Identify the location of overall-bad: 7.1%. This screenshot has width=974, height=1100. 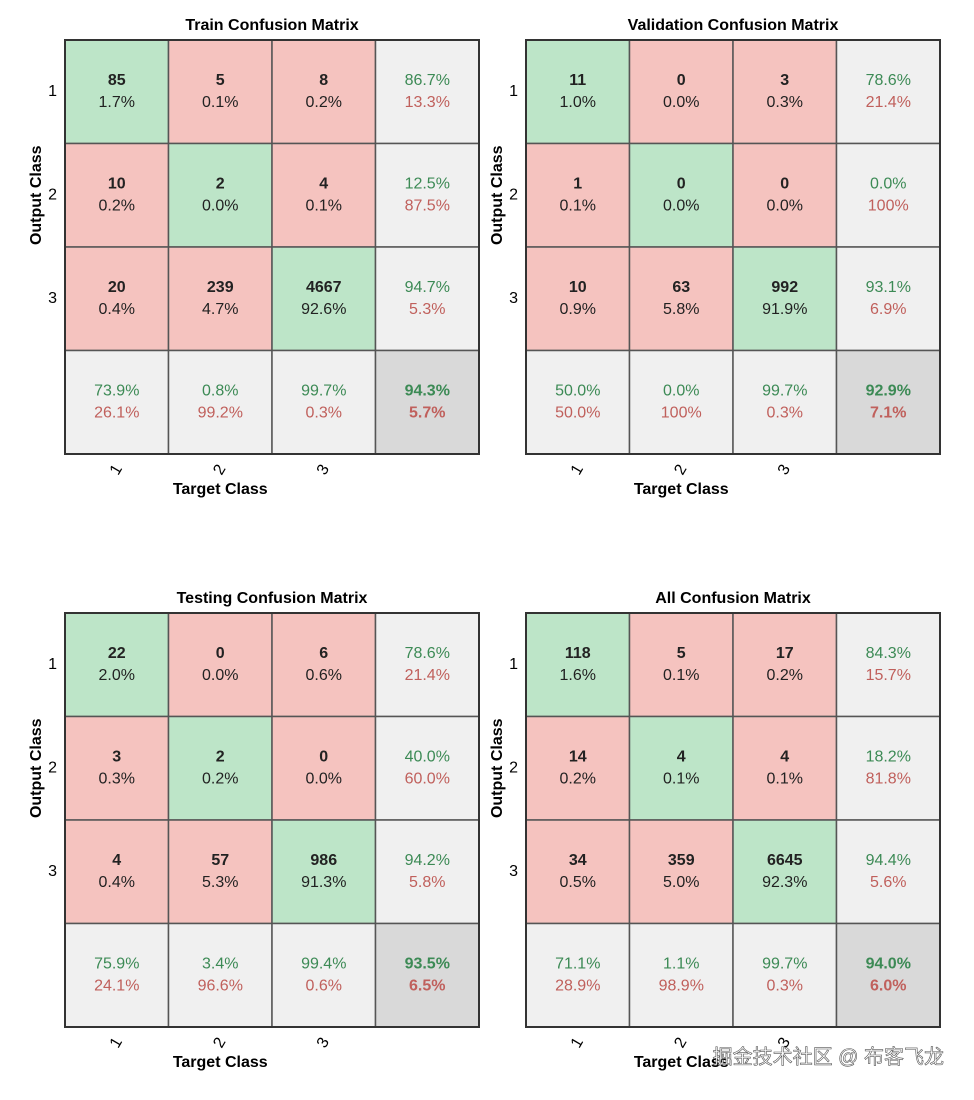
(888, 412).